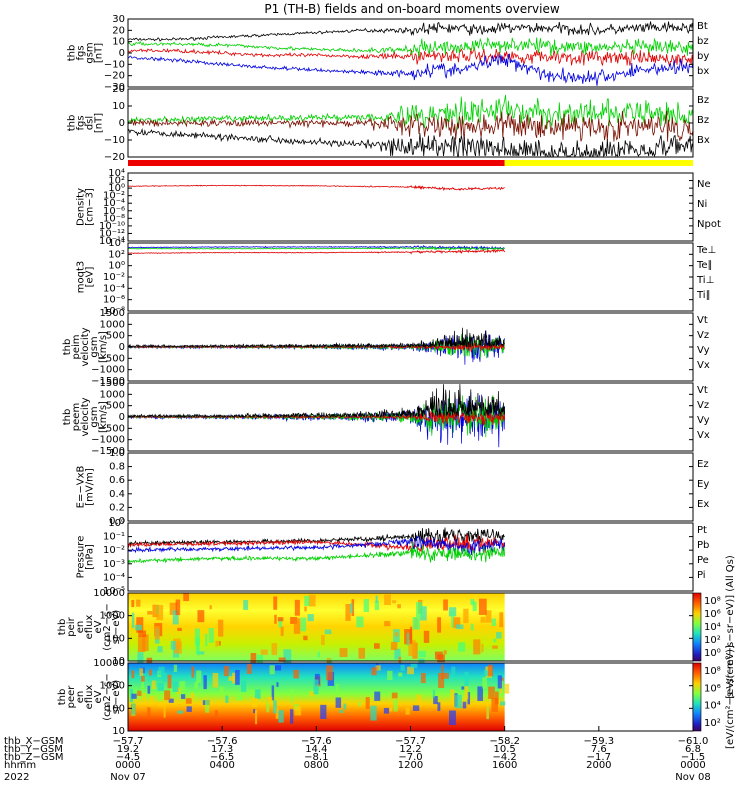 This screenshot has width=750, height=800. I want to click on colorbar-label: [eV/(cm²−s−sr−eV)] (All Qs), so click(730, 627).